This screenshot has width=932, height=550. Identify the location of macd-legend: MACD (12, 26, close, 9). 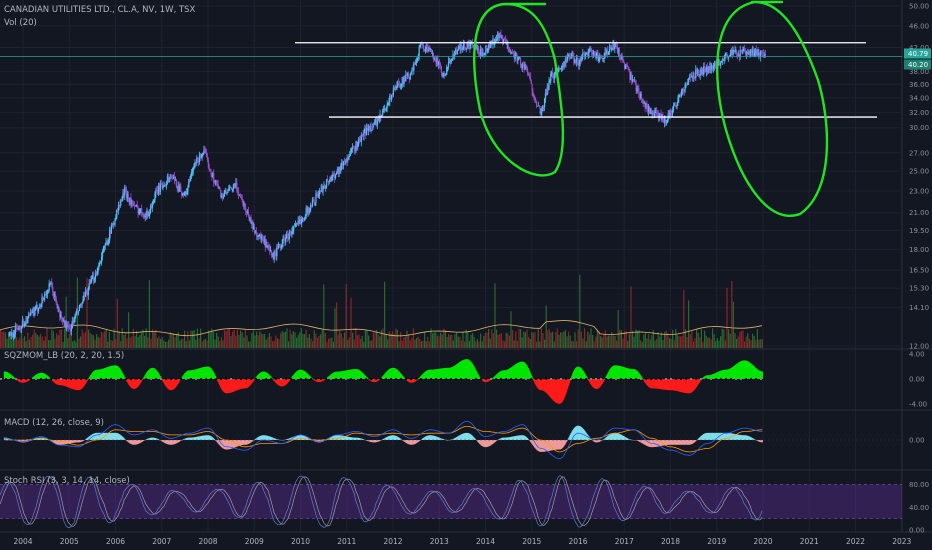
(54, 423).